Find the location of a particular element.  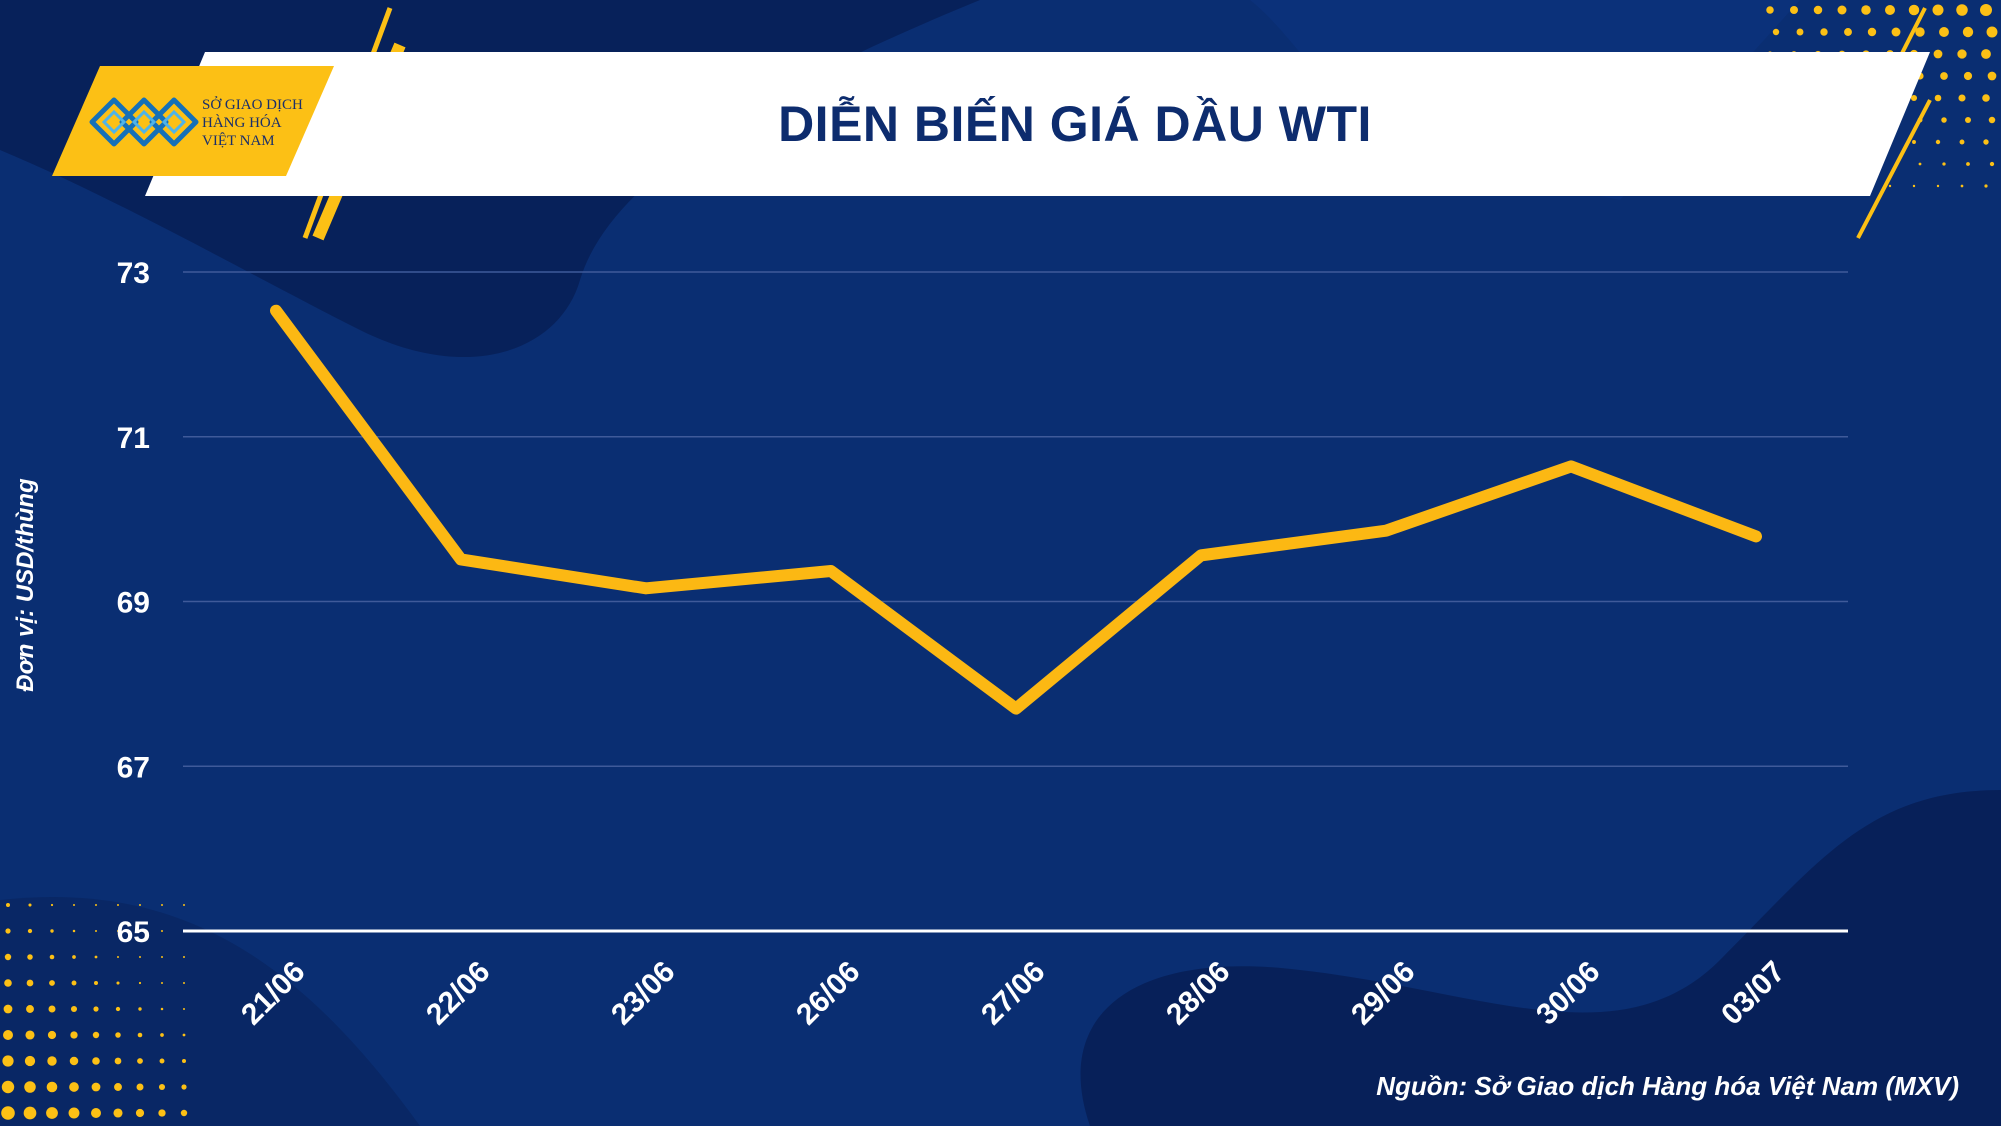

title-banner is located at coordinates (1037, 124).